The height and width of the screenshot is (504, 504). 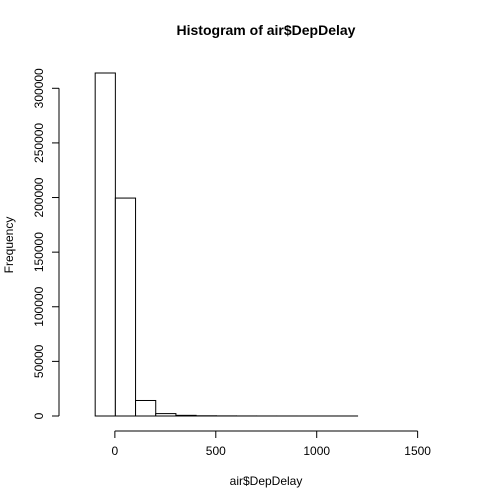 I want to click on y-axis: 0 50000 100000 150000 200000 250000 300000, so click(x=46, y=243).